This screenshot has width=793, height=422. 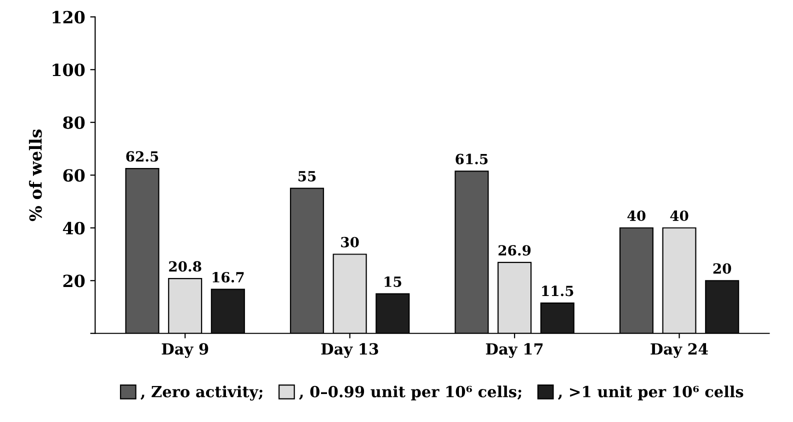 What do you see at coordinates (142, 156) in the screenshot?
I see `data-label: 62.5` at bounding box center [142, 156].